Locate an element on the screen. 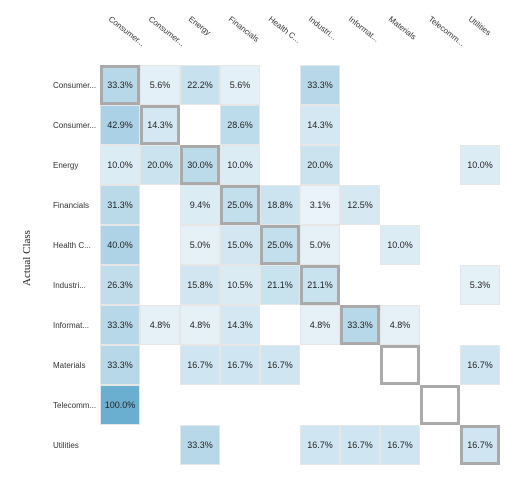 This screenshot has height=480, width=510. cell-value-label: 20.0% is located at coordinates (160, 165).